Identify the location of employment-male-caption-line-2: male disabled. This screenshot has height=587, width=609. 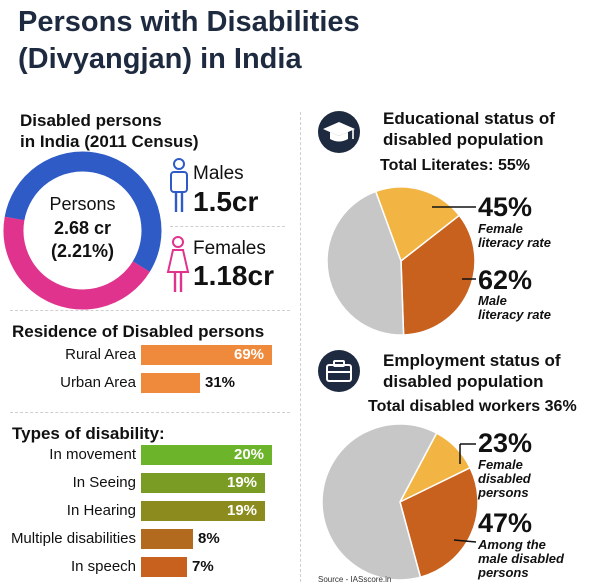
(521, 558).